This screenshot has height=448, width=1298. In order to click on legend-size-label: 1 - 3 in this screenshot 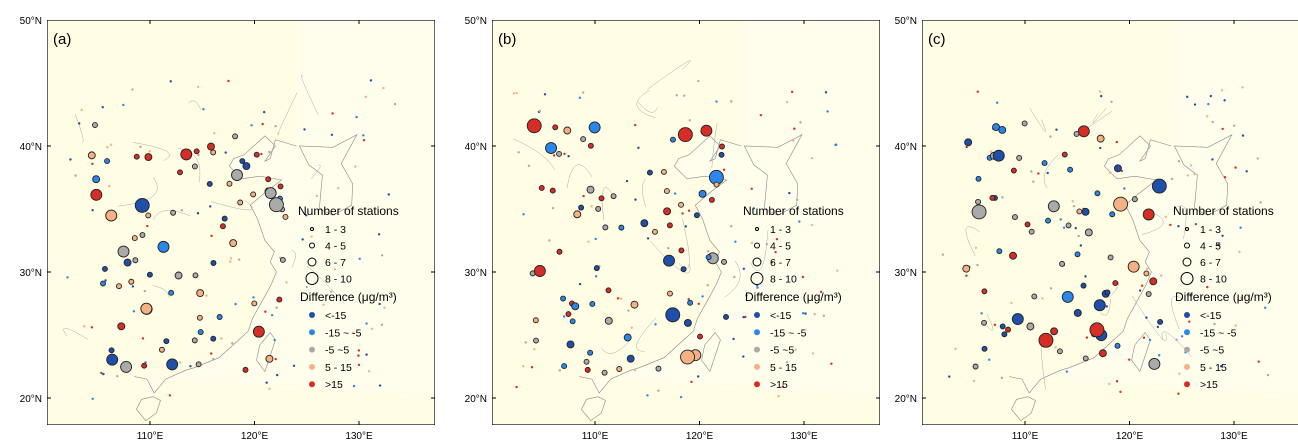, I will do `click(780, 230)`.